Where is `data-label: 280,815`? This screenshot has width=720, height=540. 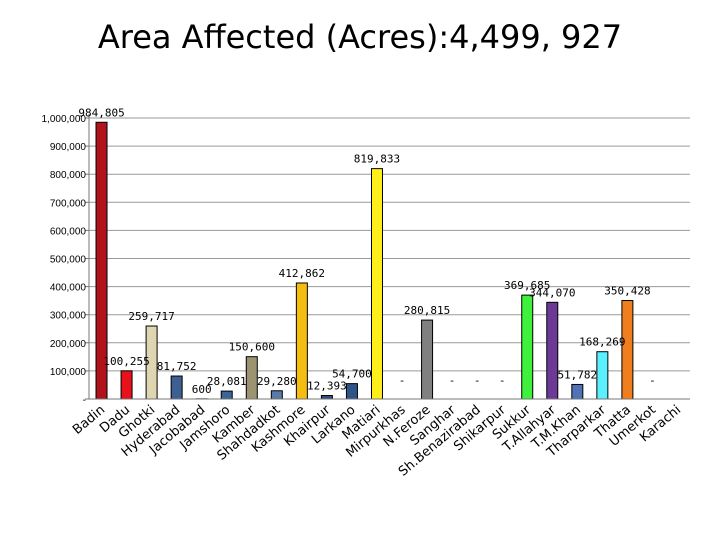 data-label: 280,815 is located at coordinates (427, 310).